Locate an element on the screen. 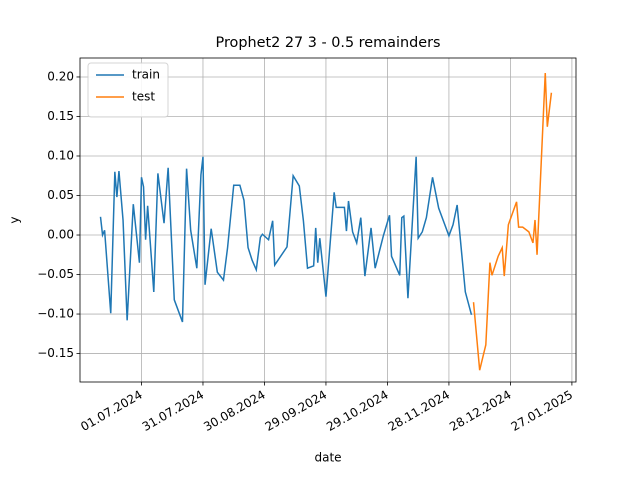 This screenshot has width=640, height=484. x-tick-label: 29.10.2024 is located at coordinates (357, 411).